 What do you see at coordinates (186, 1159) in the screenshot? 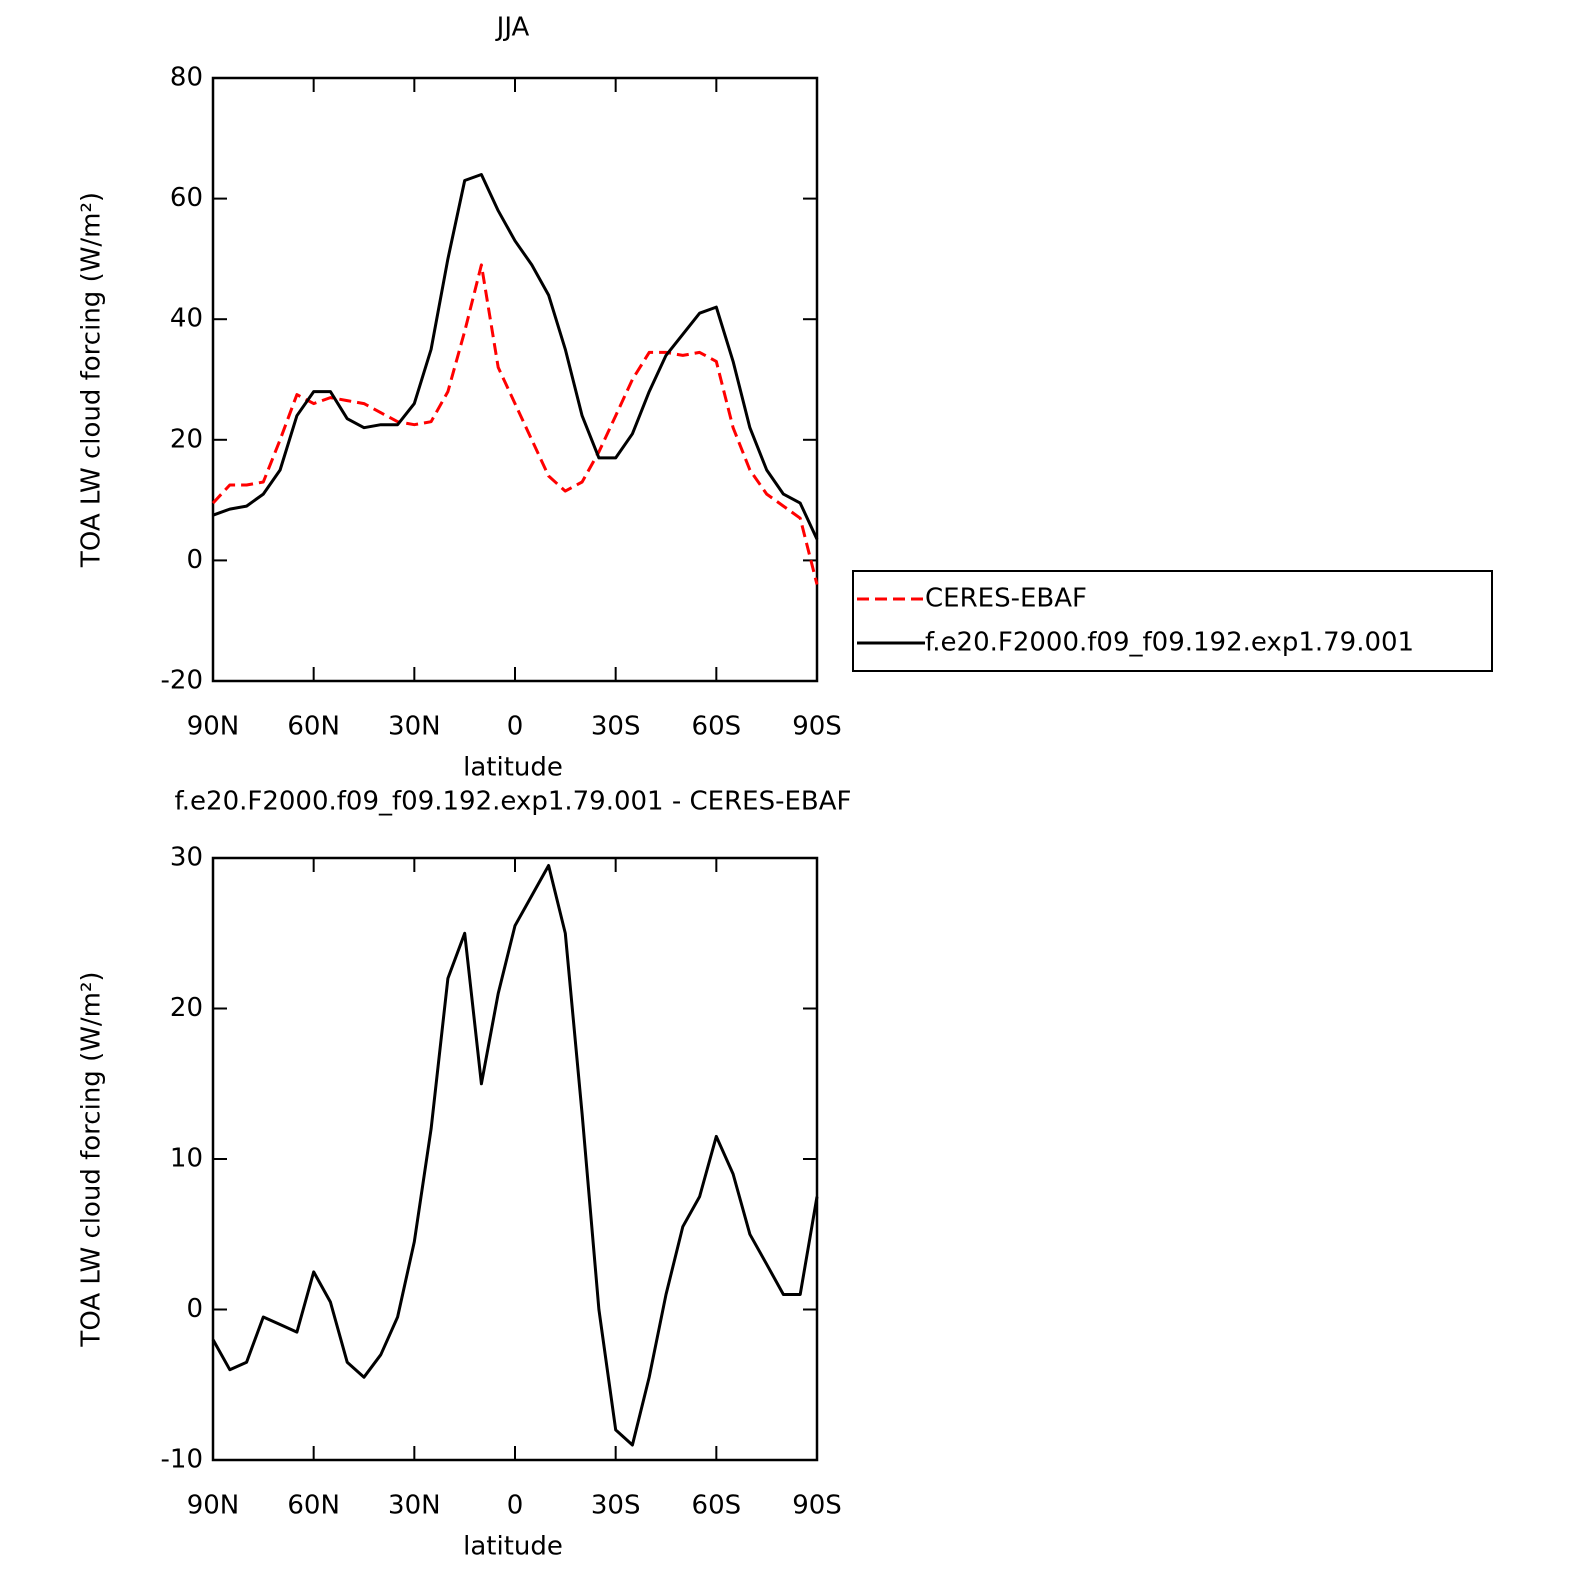
I see `y-tick-label: 10` at bounding box center [186, 1159].